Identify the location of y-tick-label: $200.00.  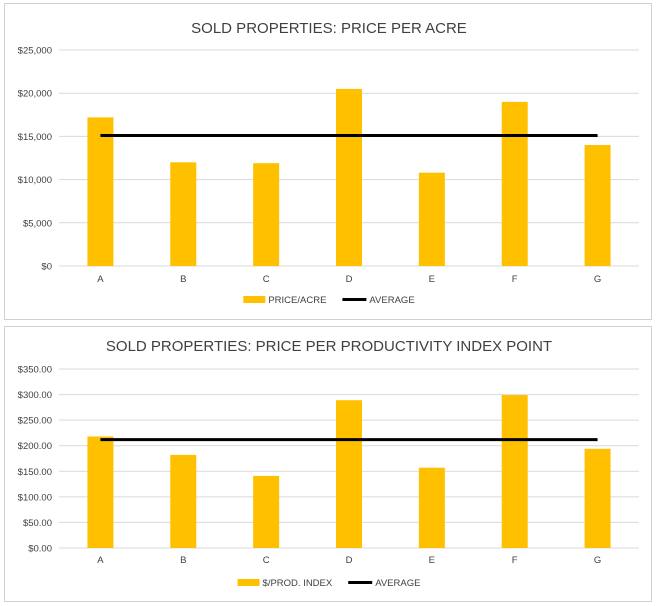
(35, 446).